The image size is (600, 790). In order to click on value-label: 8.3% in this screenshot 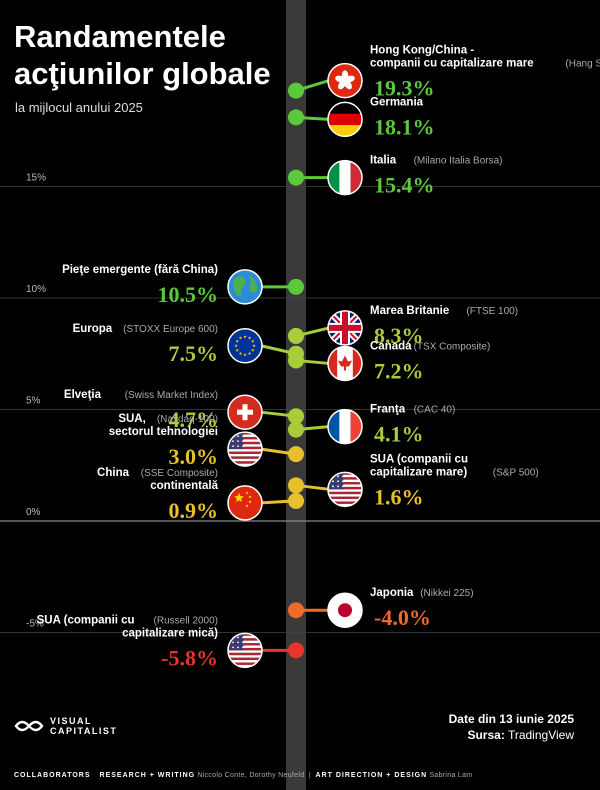, I will do `click(399, 335)`.